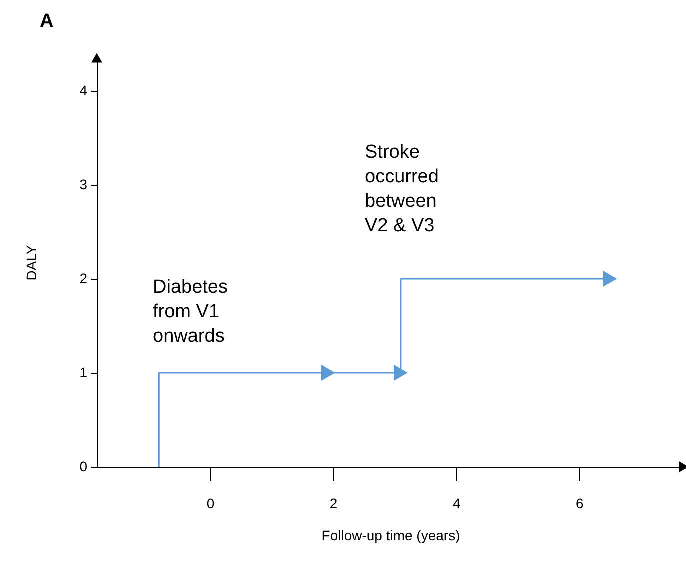 The image size is (686, 567). What do you see at coordinates (84, 184) in the screenshot?
I see `y-tick-label: 3` at bounding box center [84, 184].